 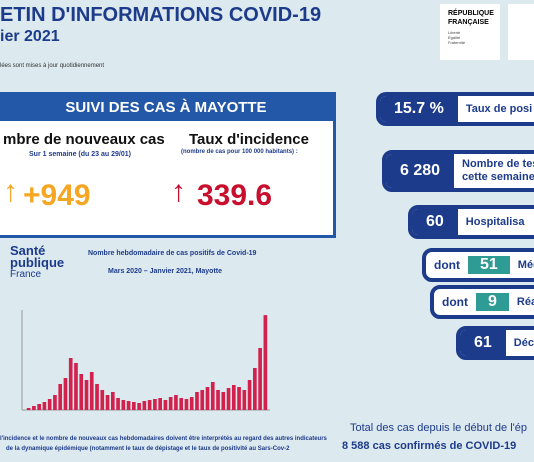 I want to click on source: Santé publique France, so click(x=37, y=262).